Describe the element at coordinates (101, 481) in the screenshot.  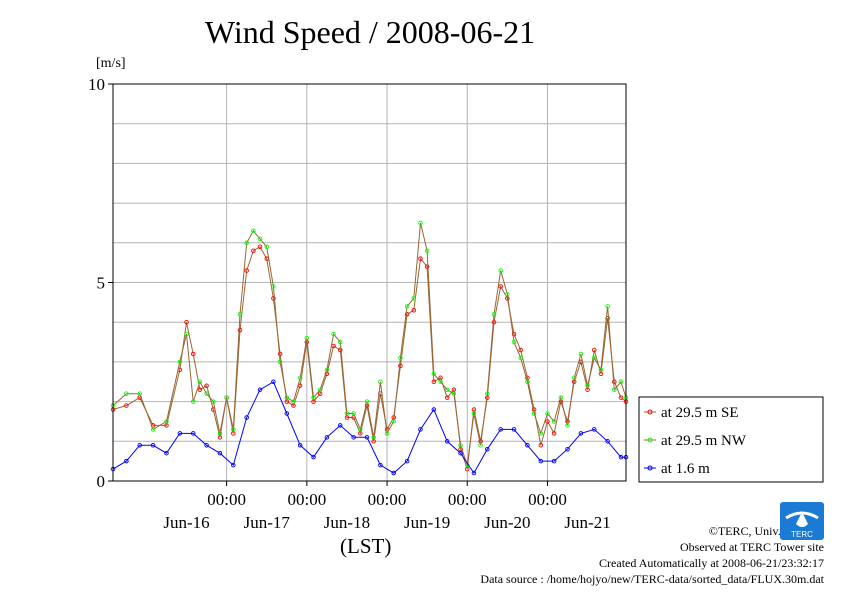
I see `y-tick-label: 0` at that location.